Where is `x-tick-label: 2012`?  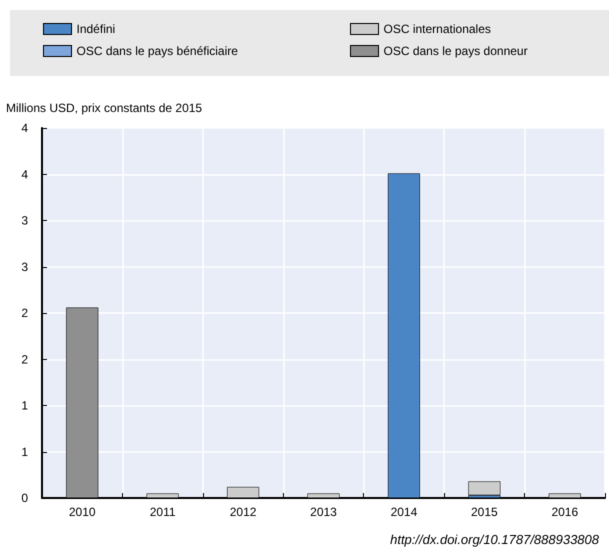 x-tick-label: 2012 is located at coordinates (243, 512).